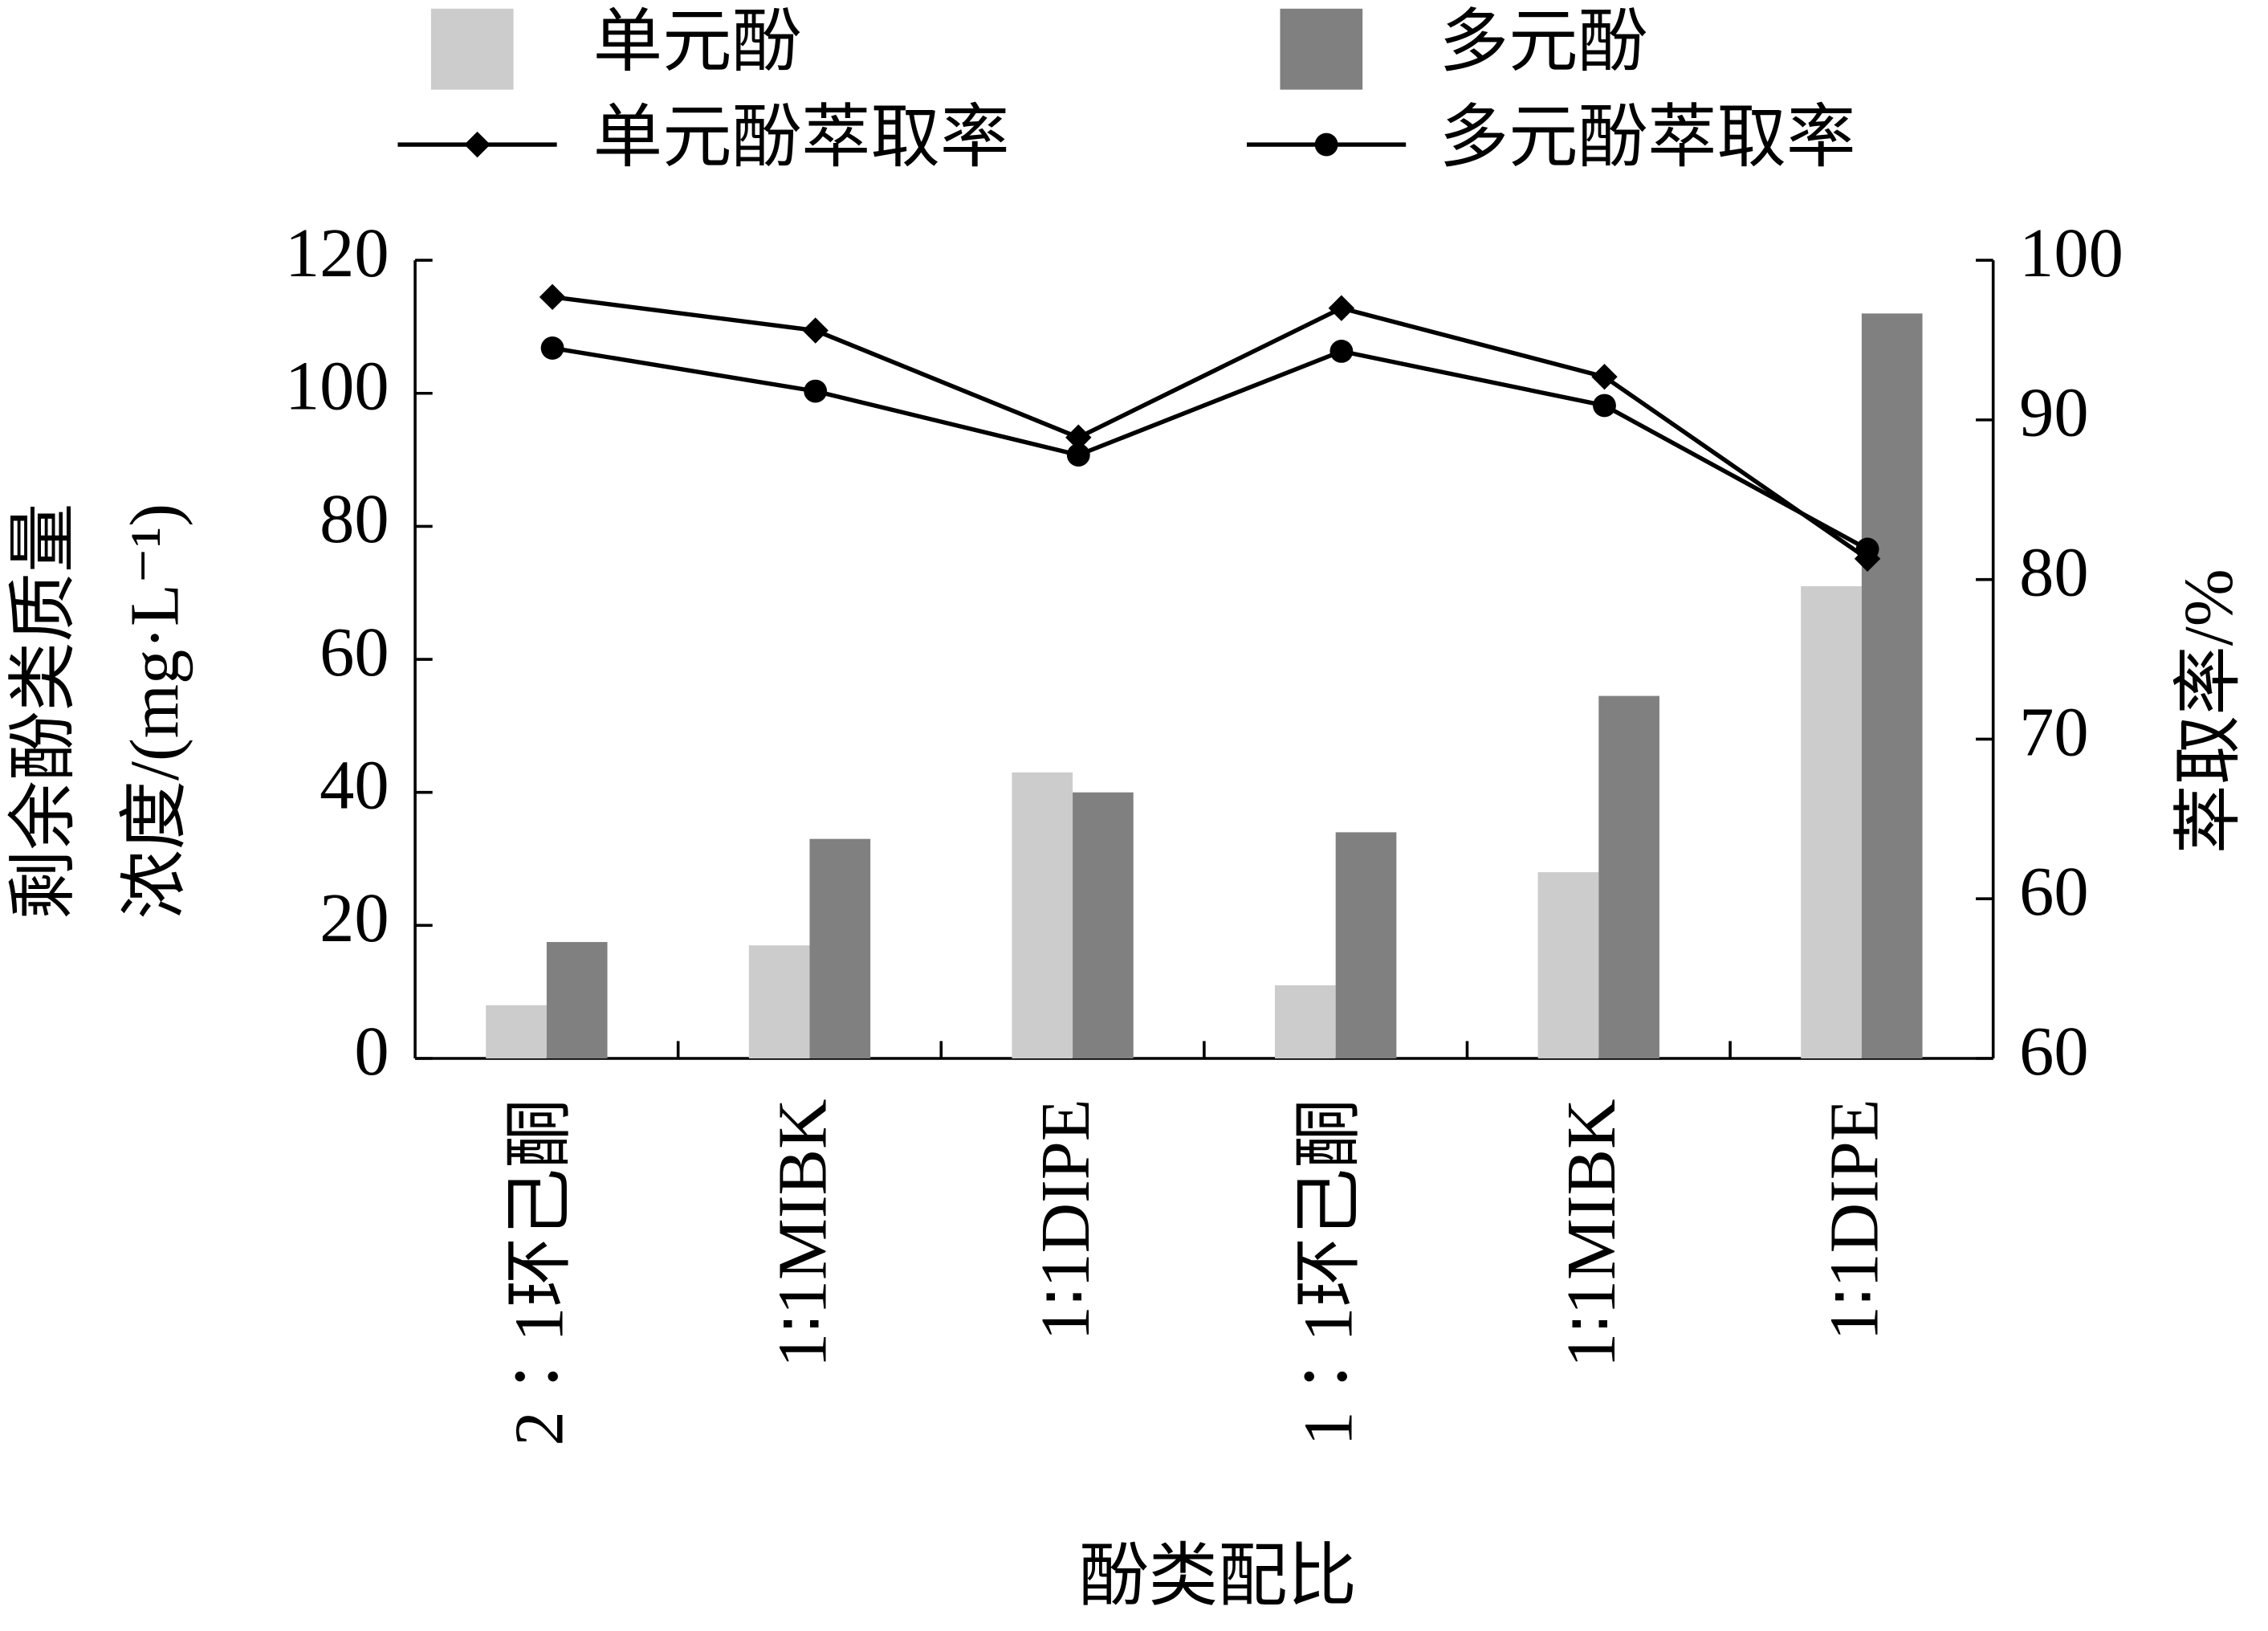 This screenshot has height=1631, width=2268. Describe the element at coordinates (801, 137) in the screenshot. I see `legend-label: 单元酚萃取率` at that location.